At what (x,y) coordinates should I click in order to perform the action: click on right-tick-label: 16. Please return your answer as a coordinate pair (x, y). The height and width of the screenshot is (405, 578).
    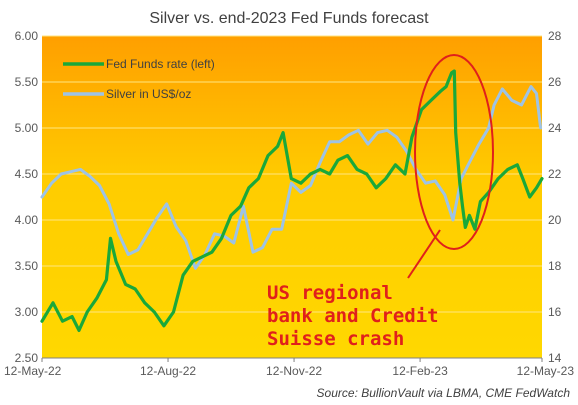
    Looking at the image, I should click on (555, 312).